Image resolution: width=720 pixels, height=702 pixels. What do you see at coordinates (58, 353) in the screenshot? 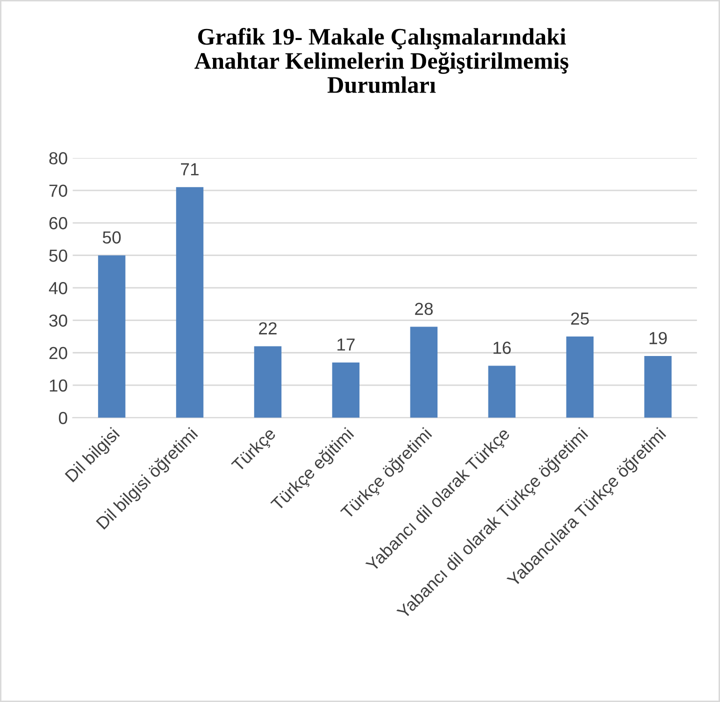
I see `y-tick-label: 20` at bounding box center [58, 353].